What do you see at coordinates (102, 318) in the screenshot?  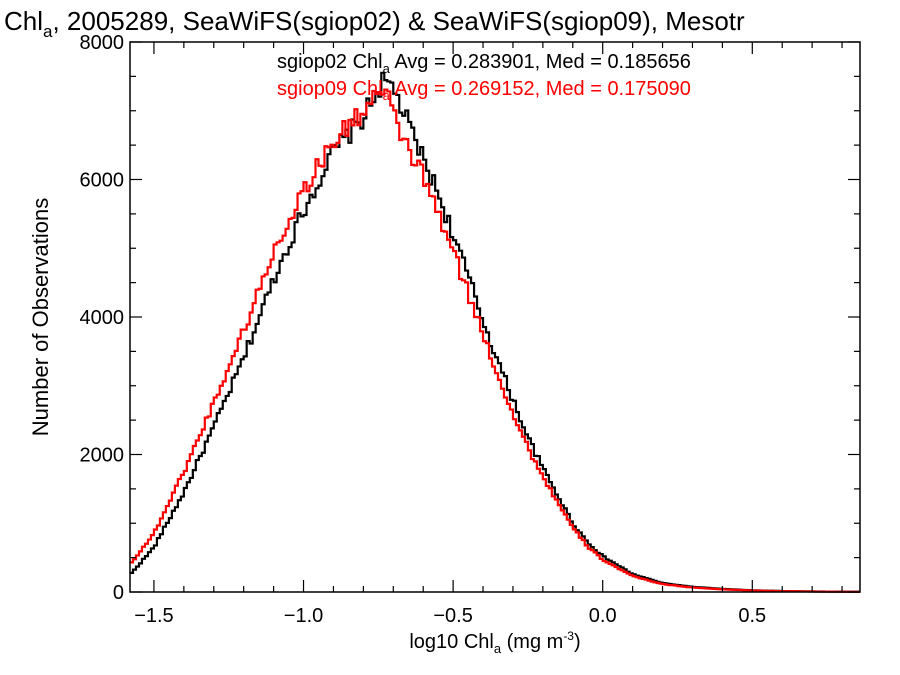 I see `y-tick-label: 4000` at bounding box center [102, 318].